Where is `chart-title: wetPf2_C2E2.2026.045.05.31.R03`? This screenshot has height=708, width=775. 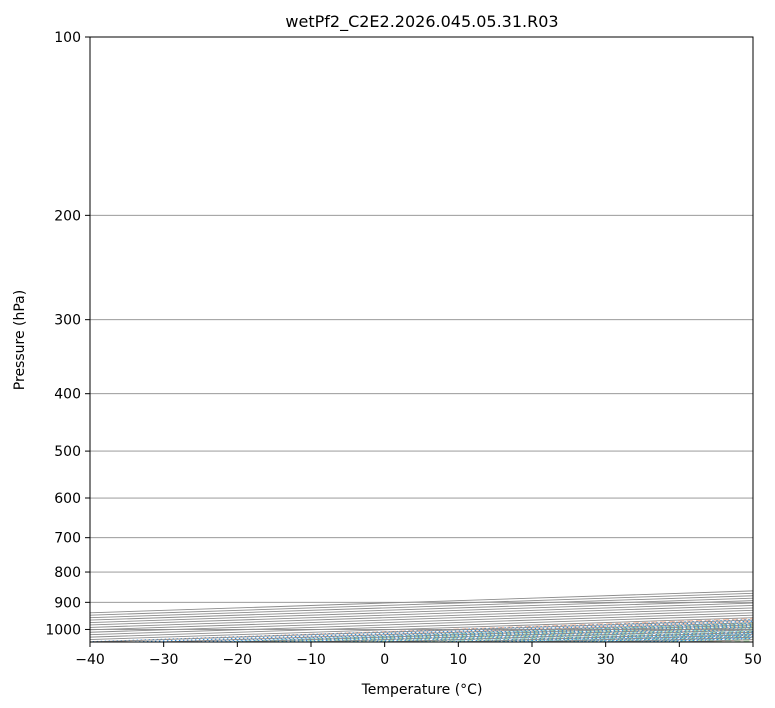 chart-title: wetPf2_C2E2.2026.045.05.31.R03 is located at coordinates (421, 22).